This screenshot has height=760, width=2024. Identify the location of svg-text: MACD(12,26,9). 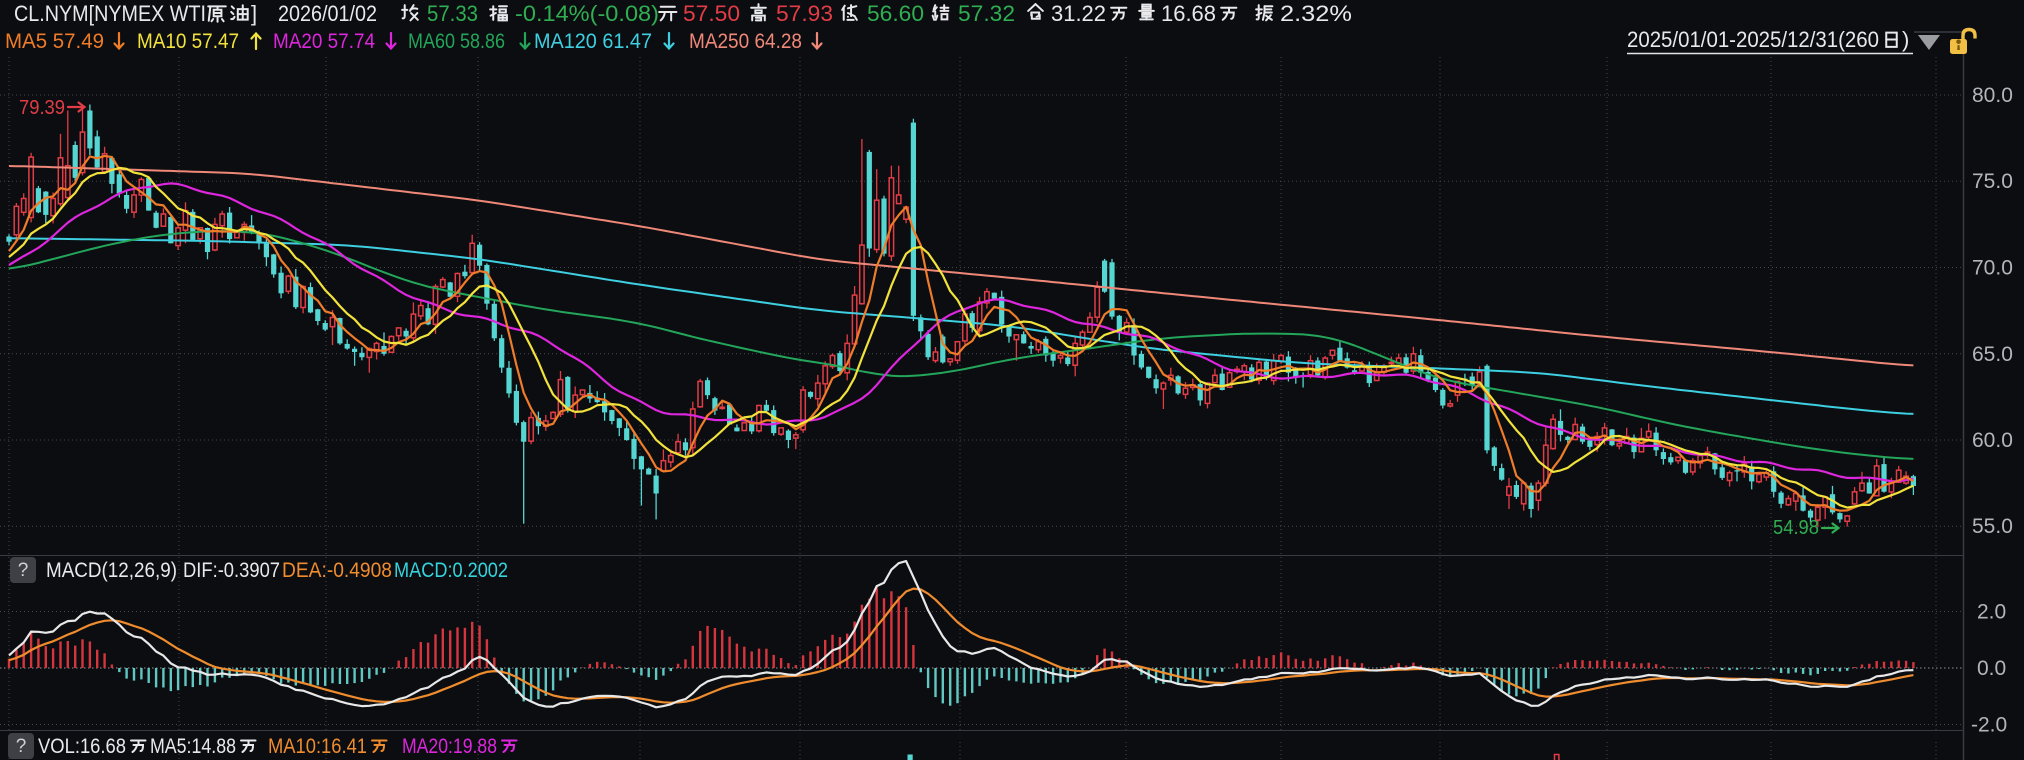
(111, 570).